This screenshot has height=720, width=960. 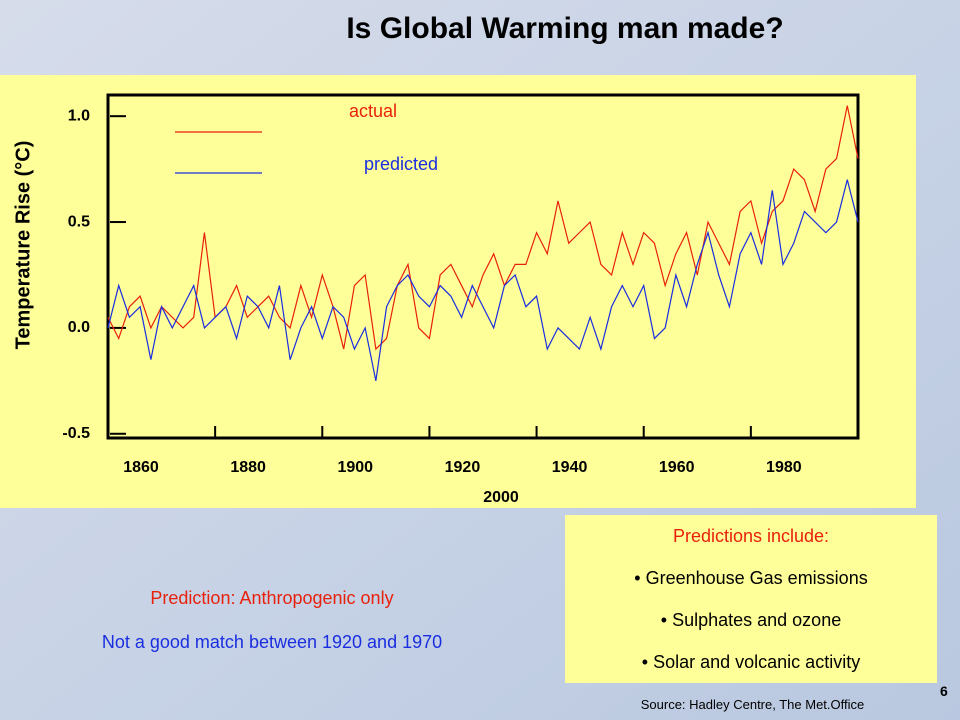 I want to click on note-match: Not a good match between 1920 and 1970, so click(x=272, y=642).